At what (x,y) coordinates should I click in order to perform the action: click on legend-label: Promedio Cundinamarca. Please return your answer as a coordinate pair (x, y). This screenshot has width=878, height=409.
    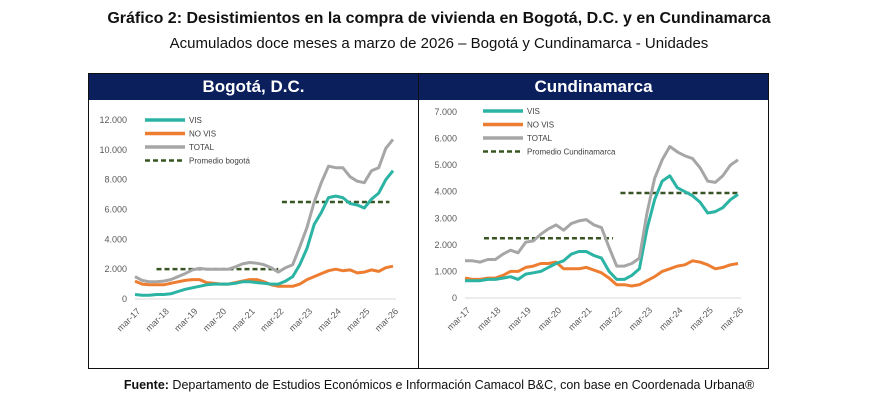
    Looking at the image, I should click on (571, 152).